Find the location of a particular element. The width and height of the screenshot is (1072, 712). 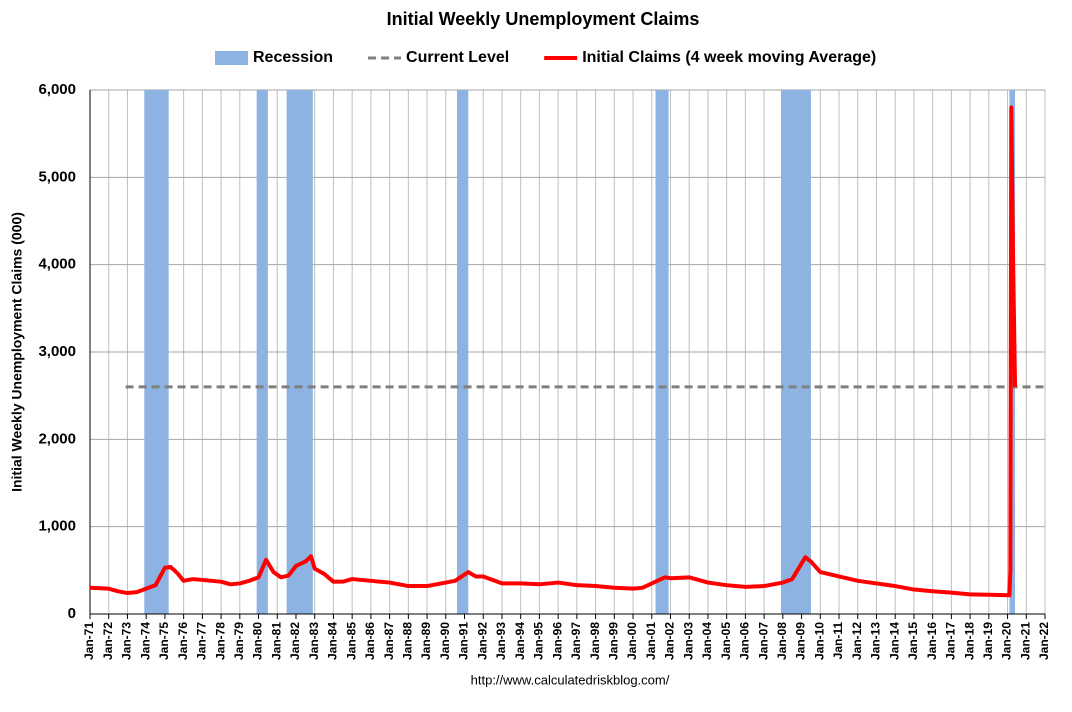

x-tick-label: Jan-86 is located at coordinates (370, 641).